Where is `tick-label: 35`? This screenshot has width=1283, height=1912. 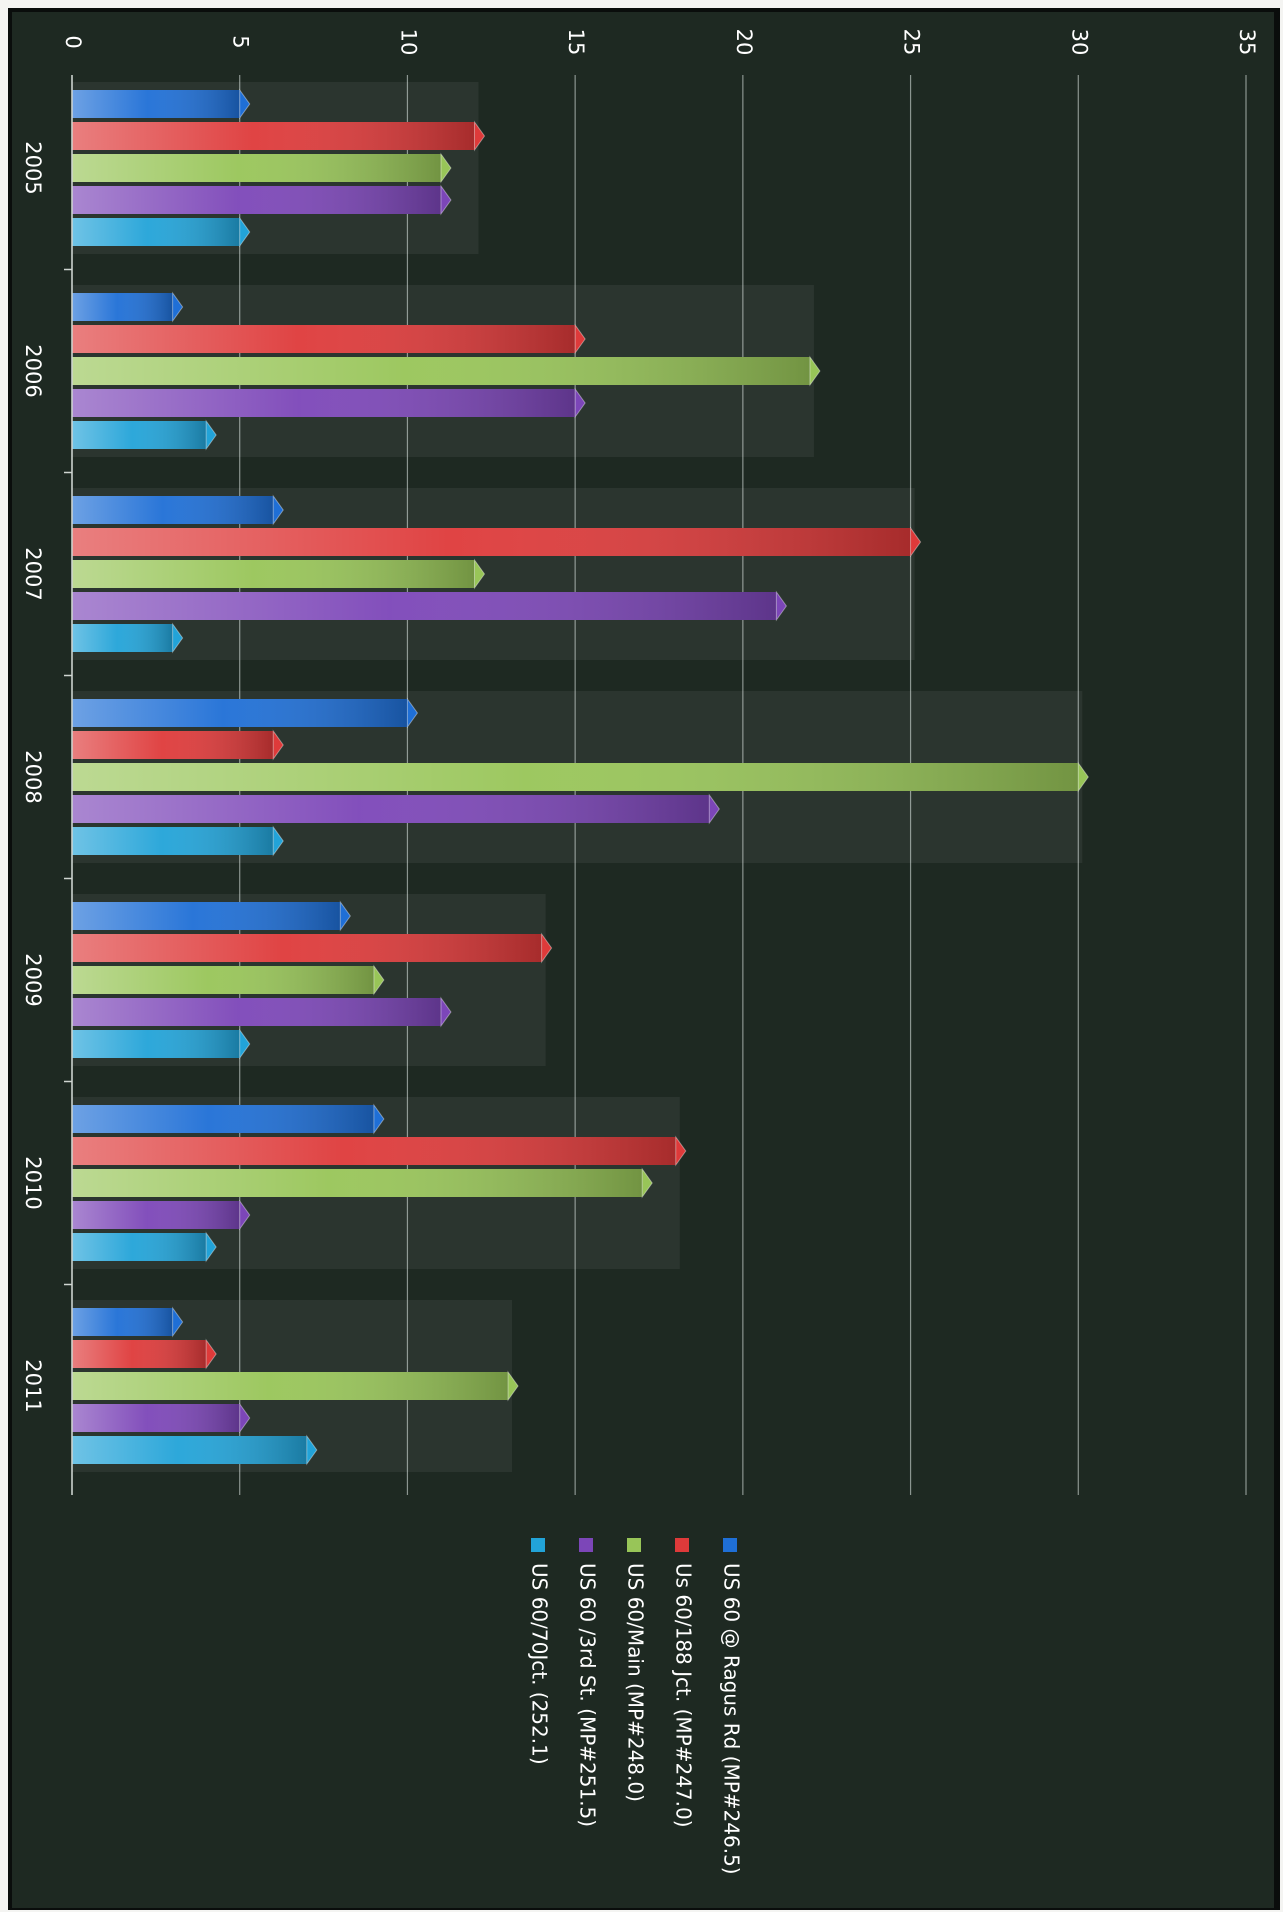 tick-label: 35 is located at coordinates (1247, 42).